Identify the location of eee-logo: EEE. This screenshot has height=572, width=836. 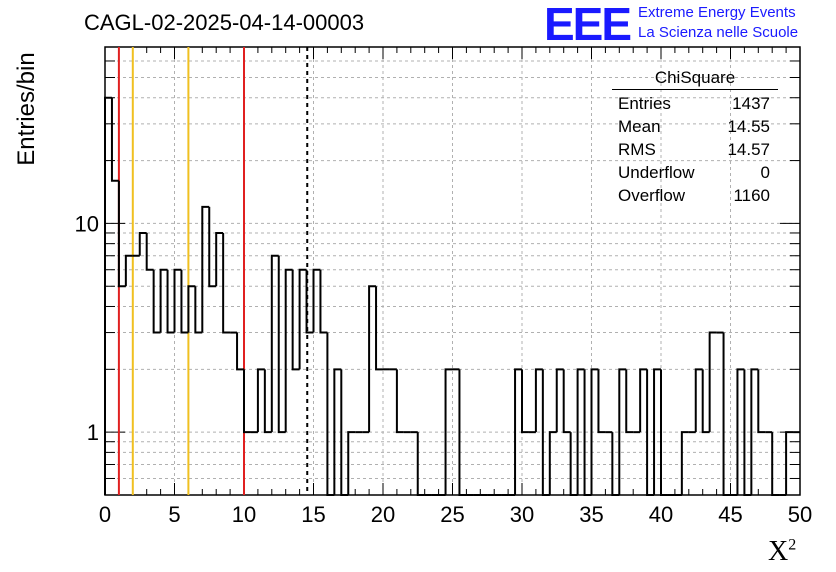
(588, 25).